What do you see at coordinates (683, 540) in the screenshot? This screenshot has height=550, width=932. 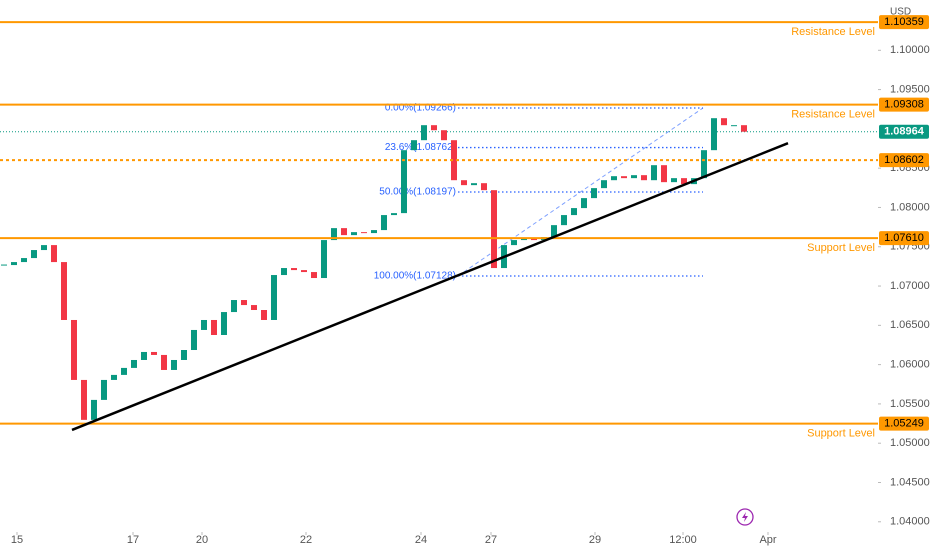 I see `x-tick-label: 12:00` at bounding box center [683, 540].